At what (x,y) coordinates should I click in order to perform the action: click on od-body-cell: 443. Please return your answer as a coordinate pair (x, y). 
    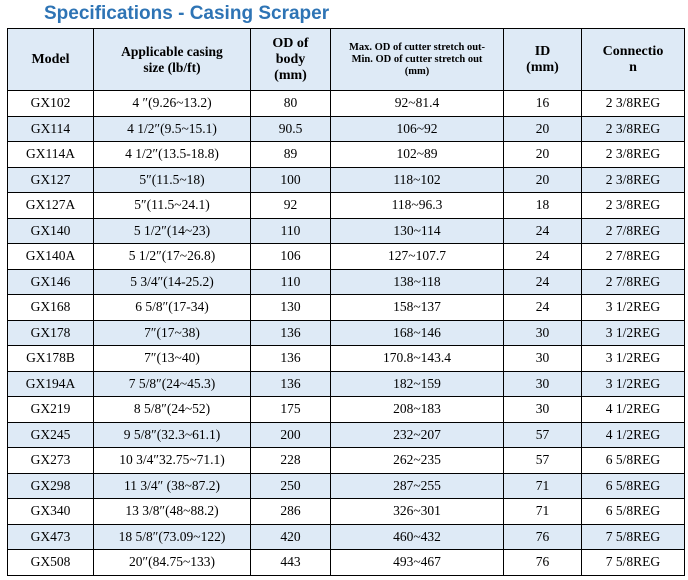
    Looking at the image, I should click on (290, 562).